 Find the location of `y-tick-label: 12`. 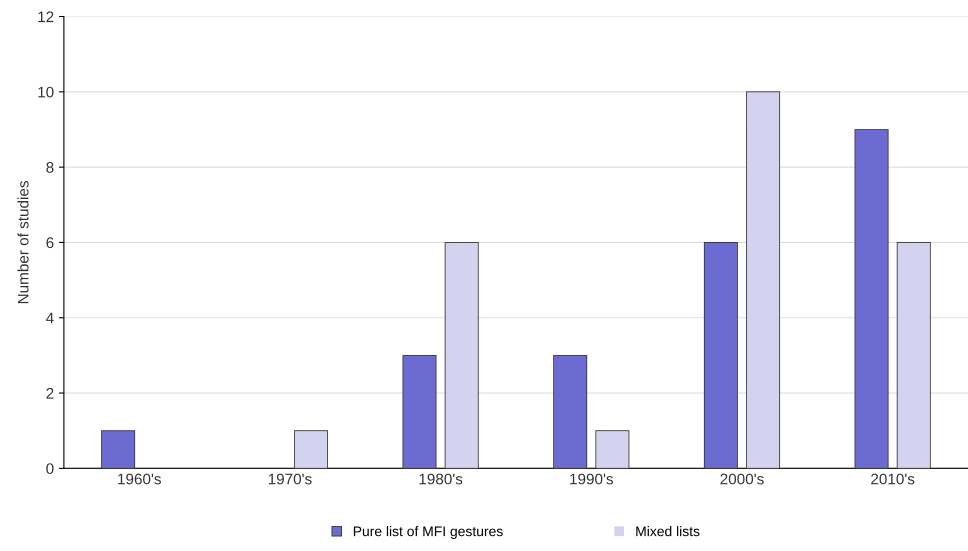

y-tick-label: 12 is located at coordinates (46, 16).